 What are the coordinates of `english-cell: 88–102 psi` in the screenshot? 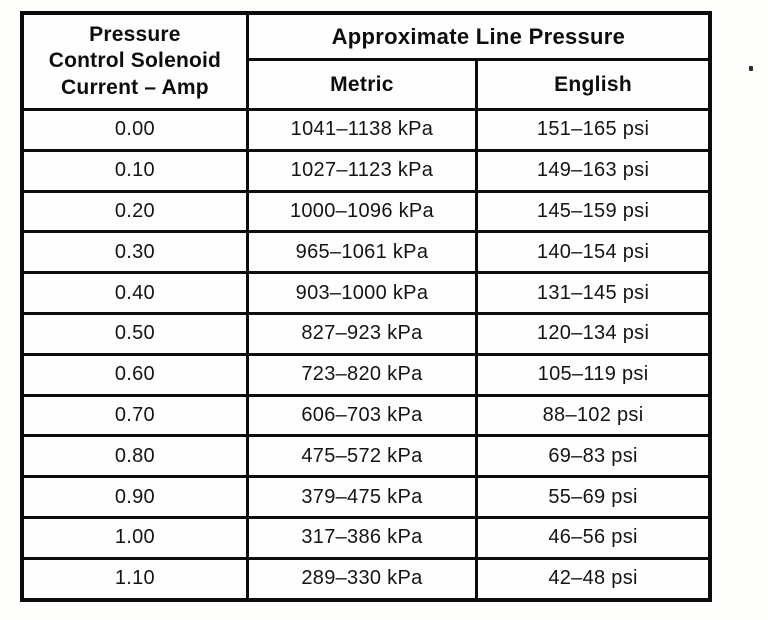 It's located at (593, 415).